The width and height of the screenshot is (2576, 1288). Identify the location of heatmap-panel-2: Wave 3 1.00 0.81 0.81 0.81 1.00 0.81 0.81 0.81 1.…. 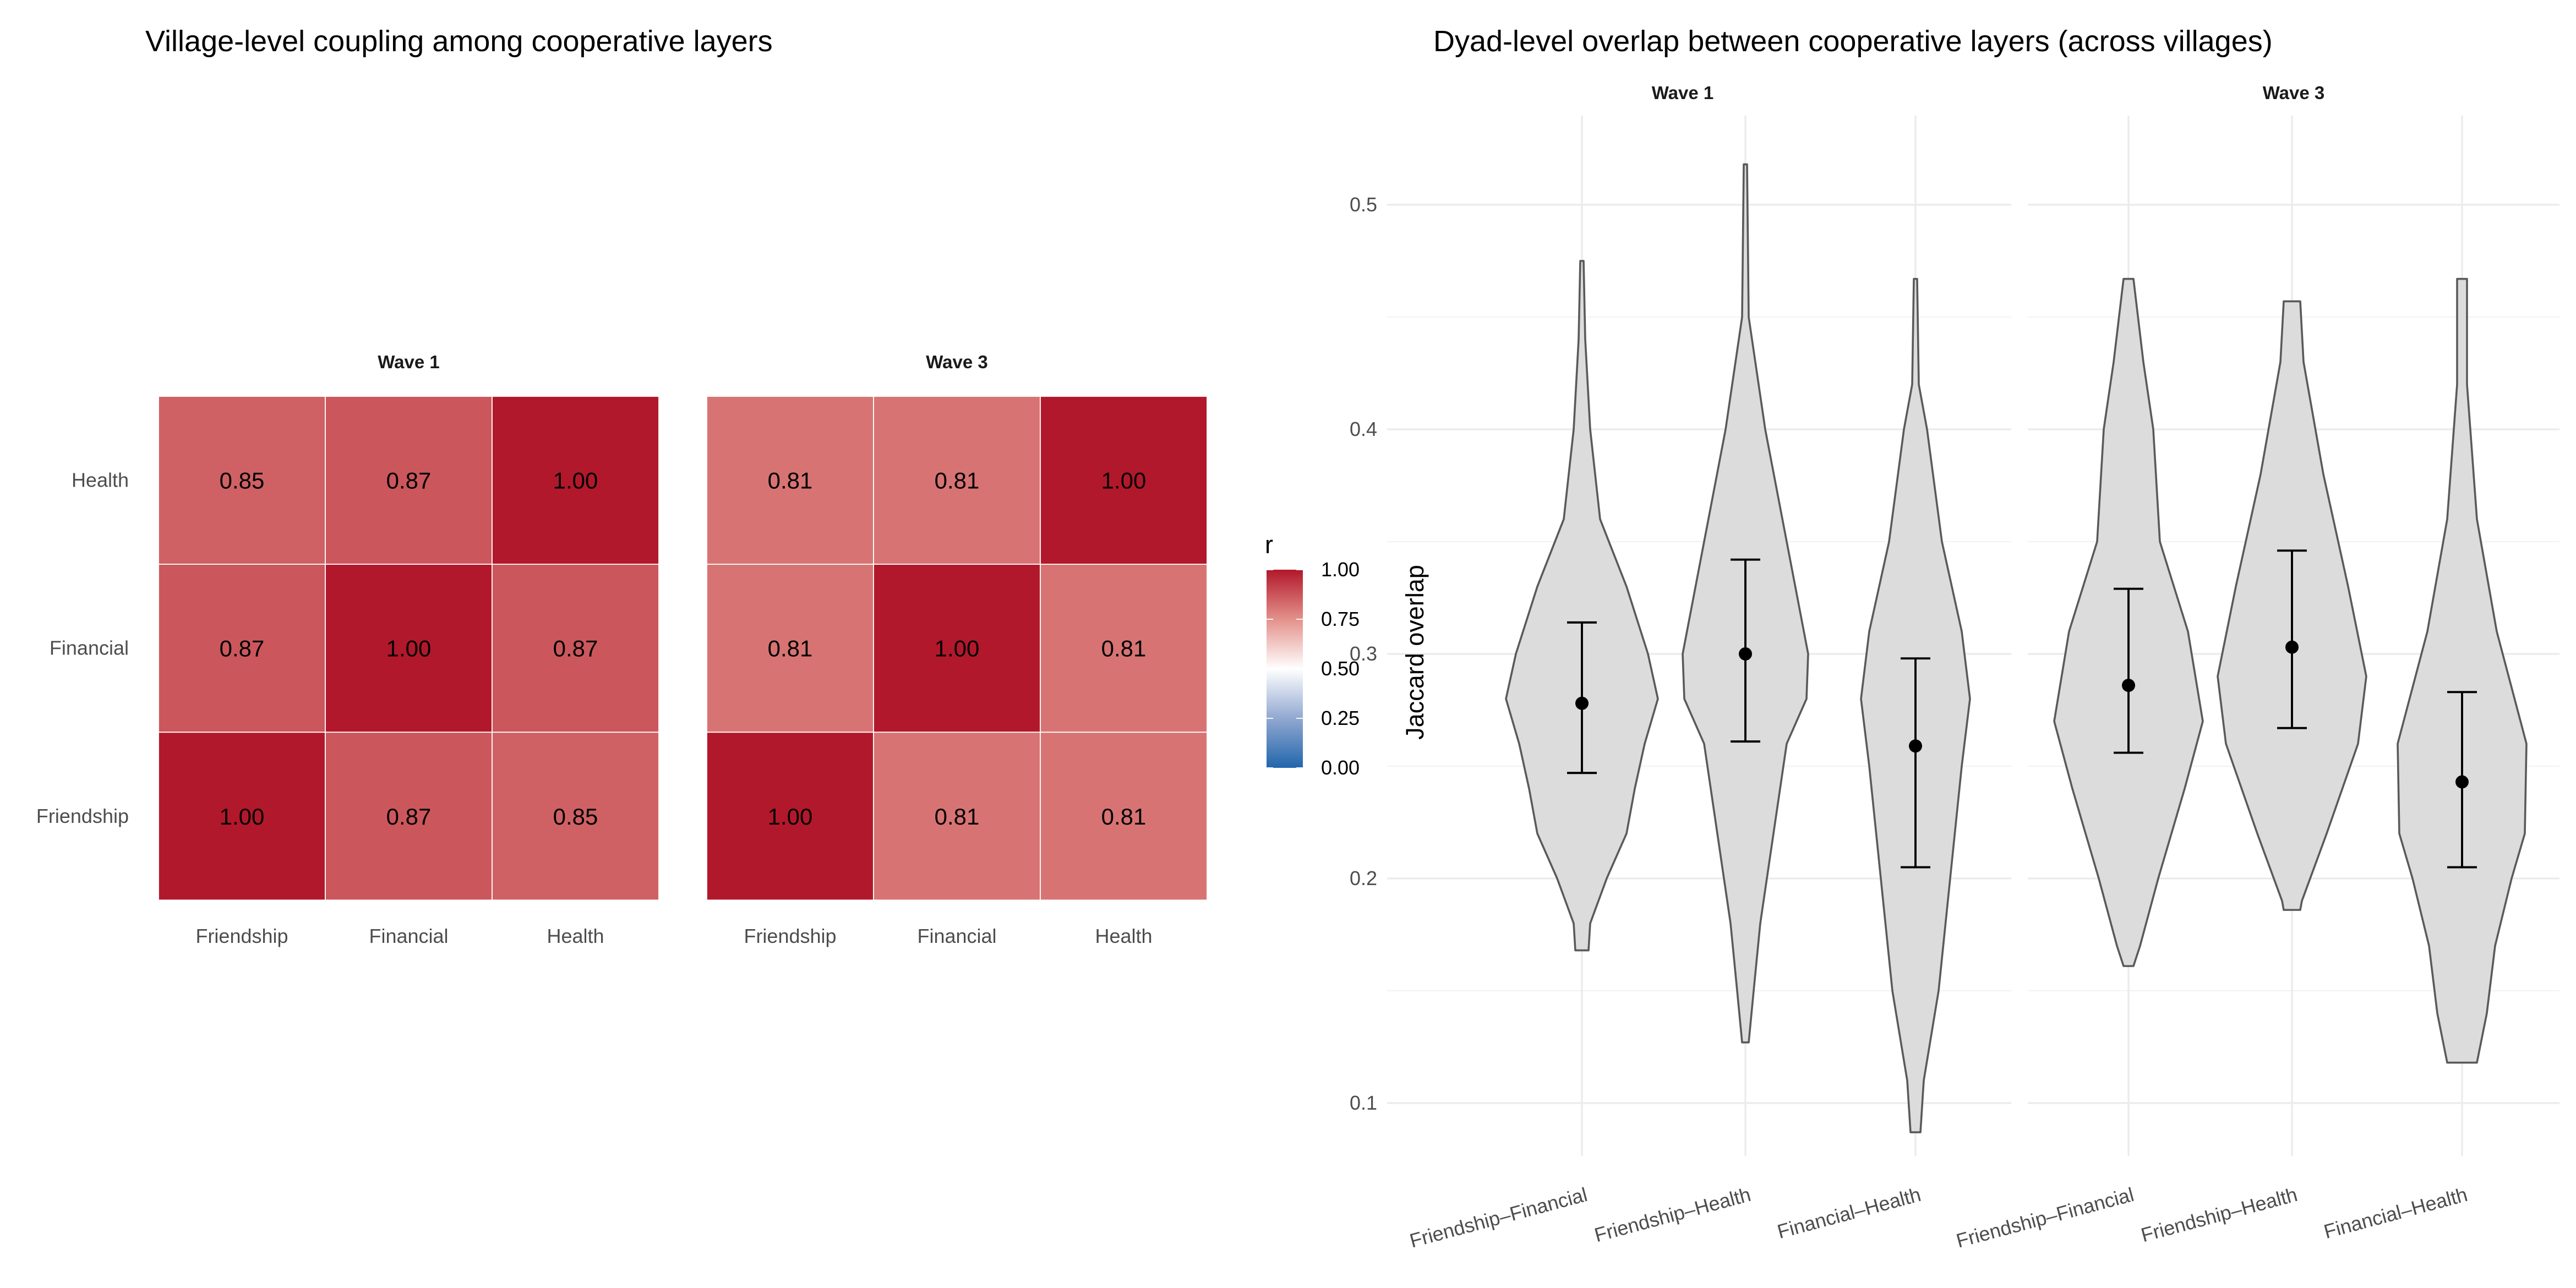
(957, 649).